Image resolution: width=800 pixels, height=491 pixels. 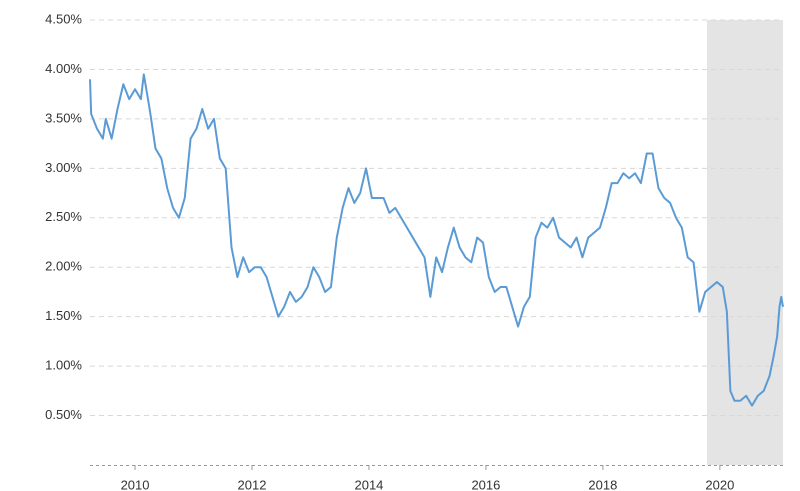 What do you see at coordinates (602, 484) in the screenshot?
I see `x-tick-label: 2018` at bounding box center [602, 484].